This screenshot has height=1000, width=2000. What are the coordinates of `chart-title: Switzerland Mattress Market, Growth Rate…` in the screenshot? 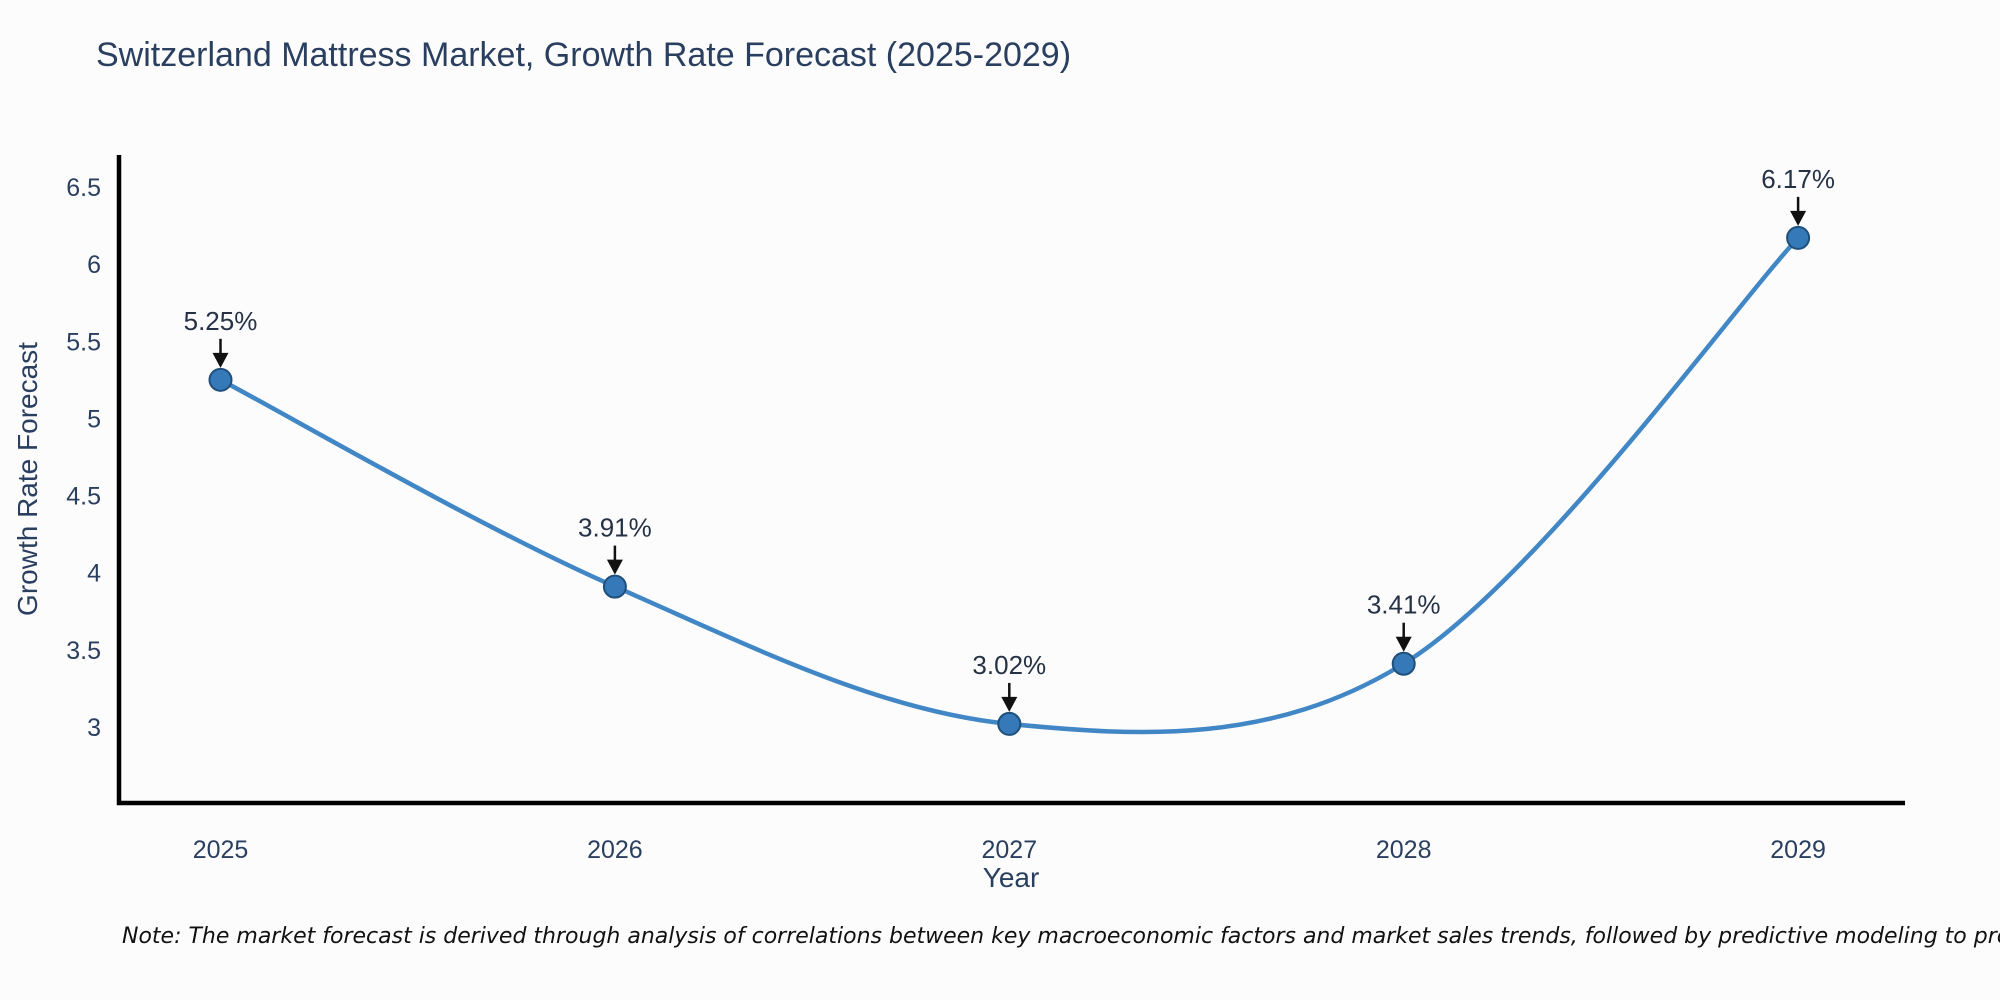 It's located at (584, 55).